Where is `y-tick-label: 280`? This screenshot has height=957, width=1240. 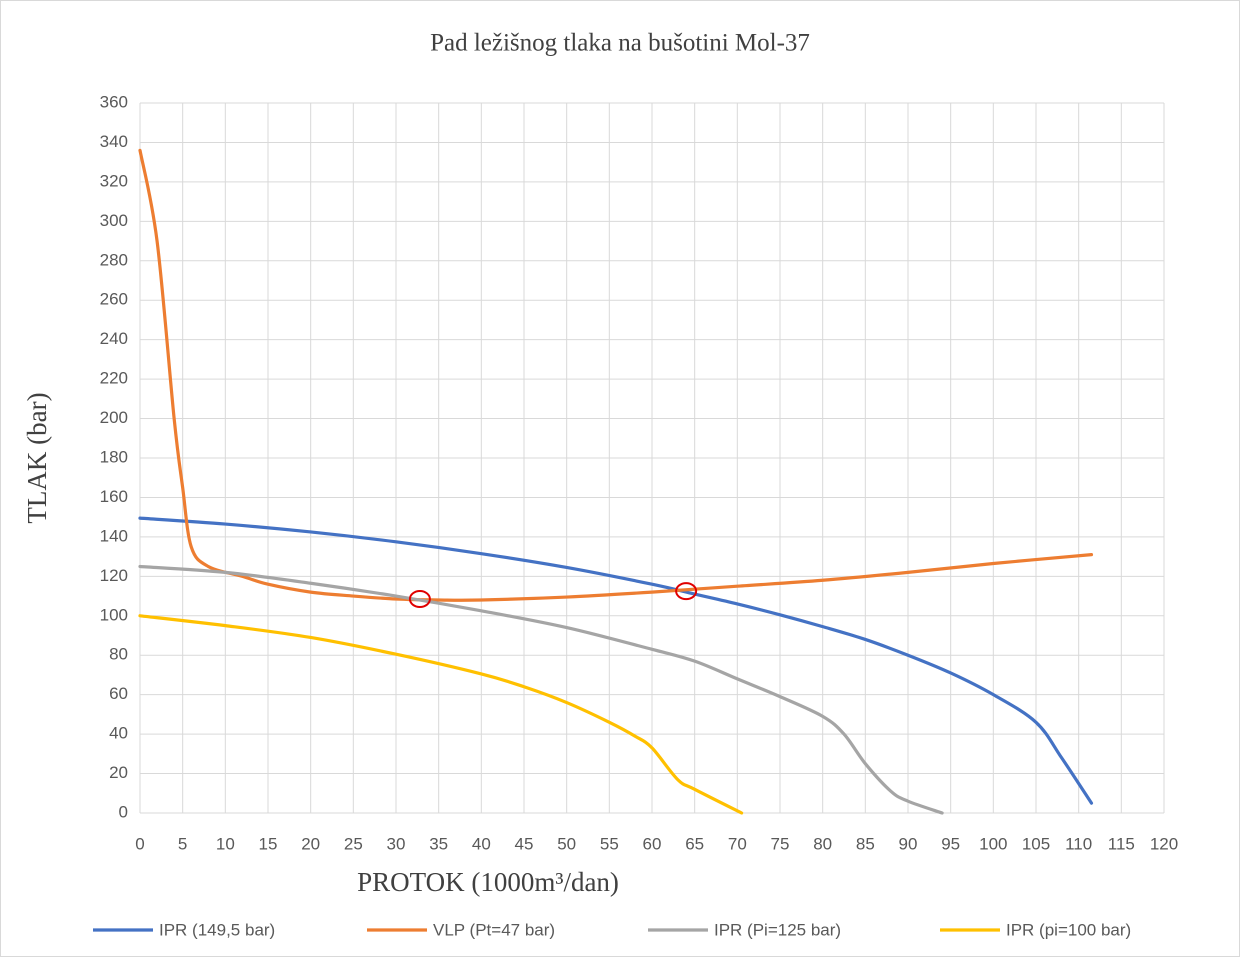
y-tick-label: 280 is located at coordinates (114, 259).